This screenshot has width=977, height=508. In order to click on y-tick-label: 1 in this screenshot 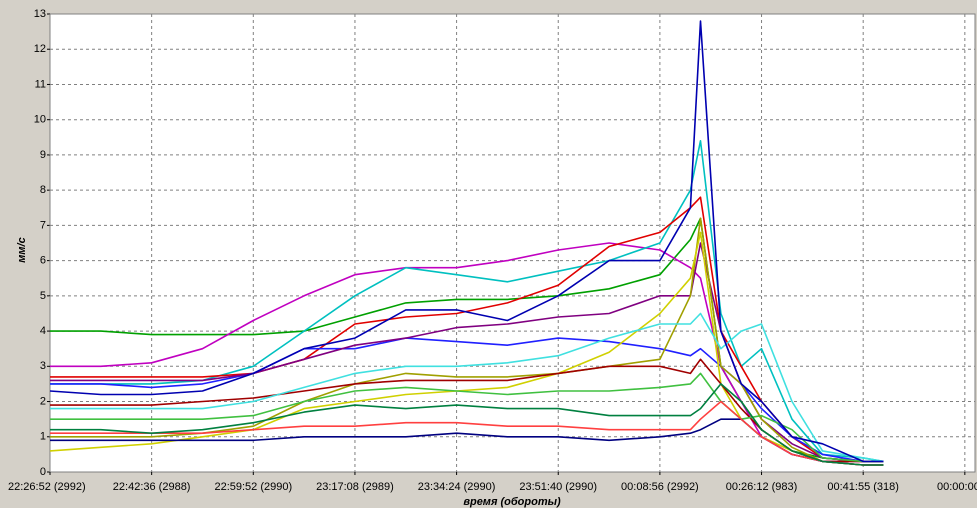, I will do `click(43, 437)`.